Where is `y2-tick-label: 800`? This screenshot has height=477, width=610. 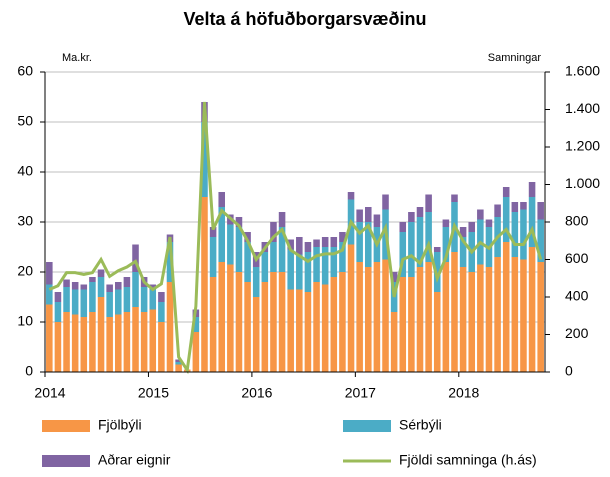 y2-tick-label: 800 is located at coordinates (577, 221).